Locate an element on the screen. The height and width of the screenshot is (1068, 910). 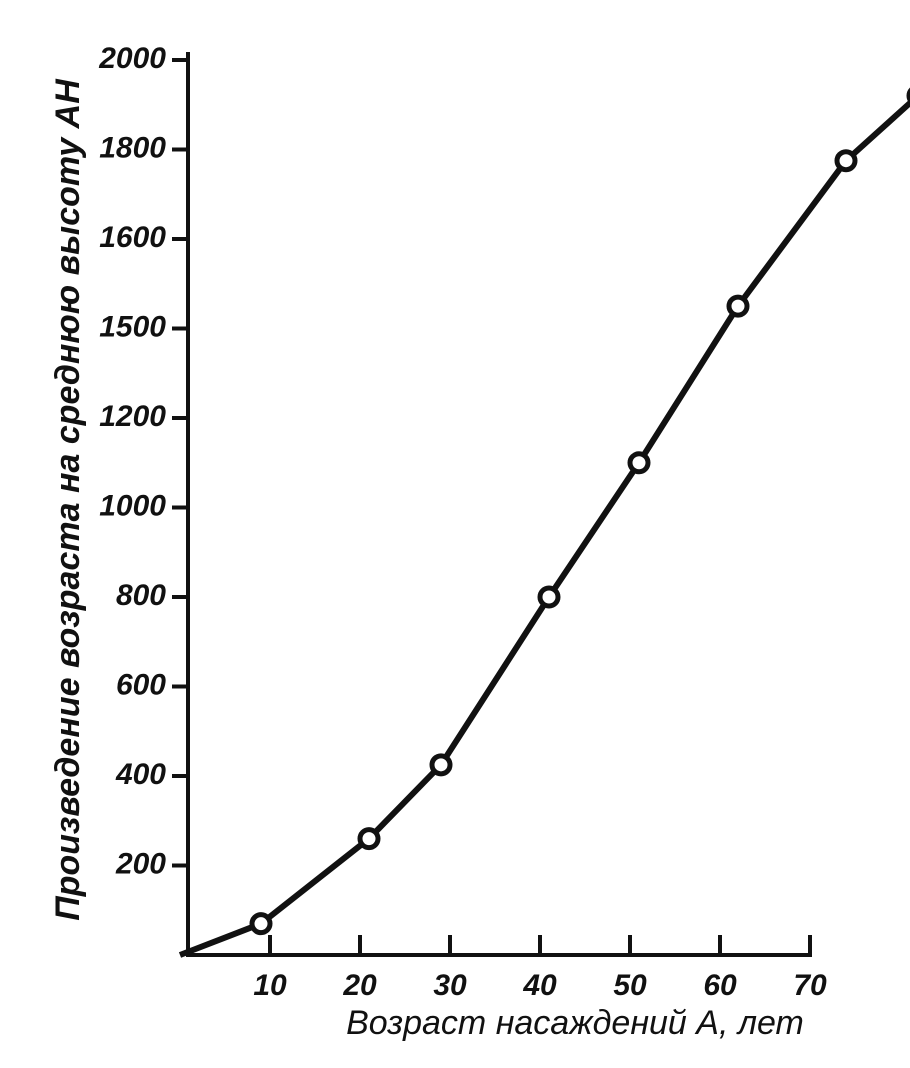
x-axis-label: Возраст насаждений A, лет is located at coordinates (575, 1023).